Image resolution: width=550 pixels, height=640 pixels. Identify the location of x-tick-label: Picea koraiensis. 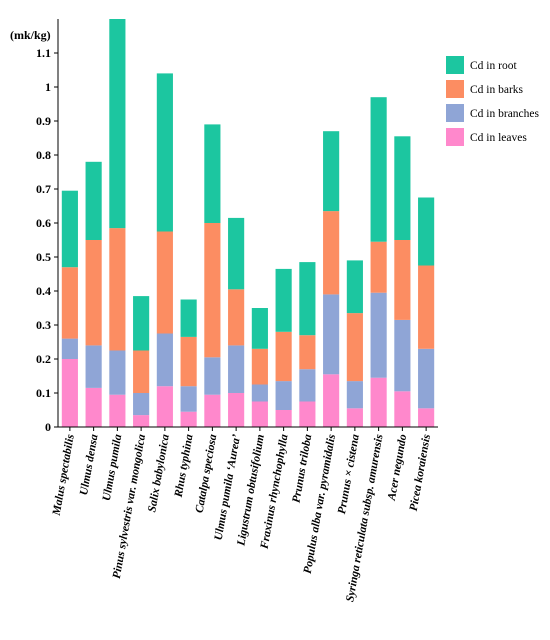
(420, 472).